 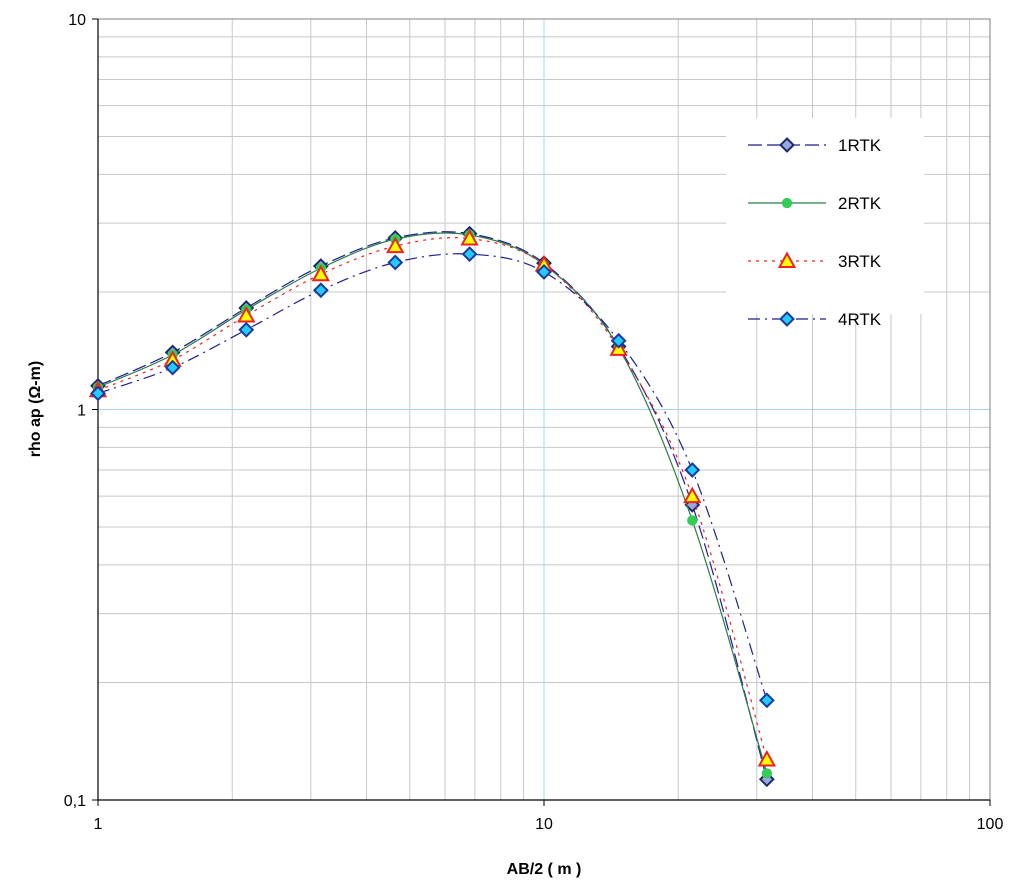 I want to click on legend-label: 4RTK, so click(x=860, y=319).